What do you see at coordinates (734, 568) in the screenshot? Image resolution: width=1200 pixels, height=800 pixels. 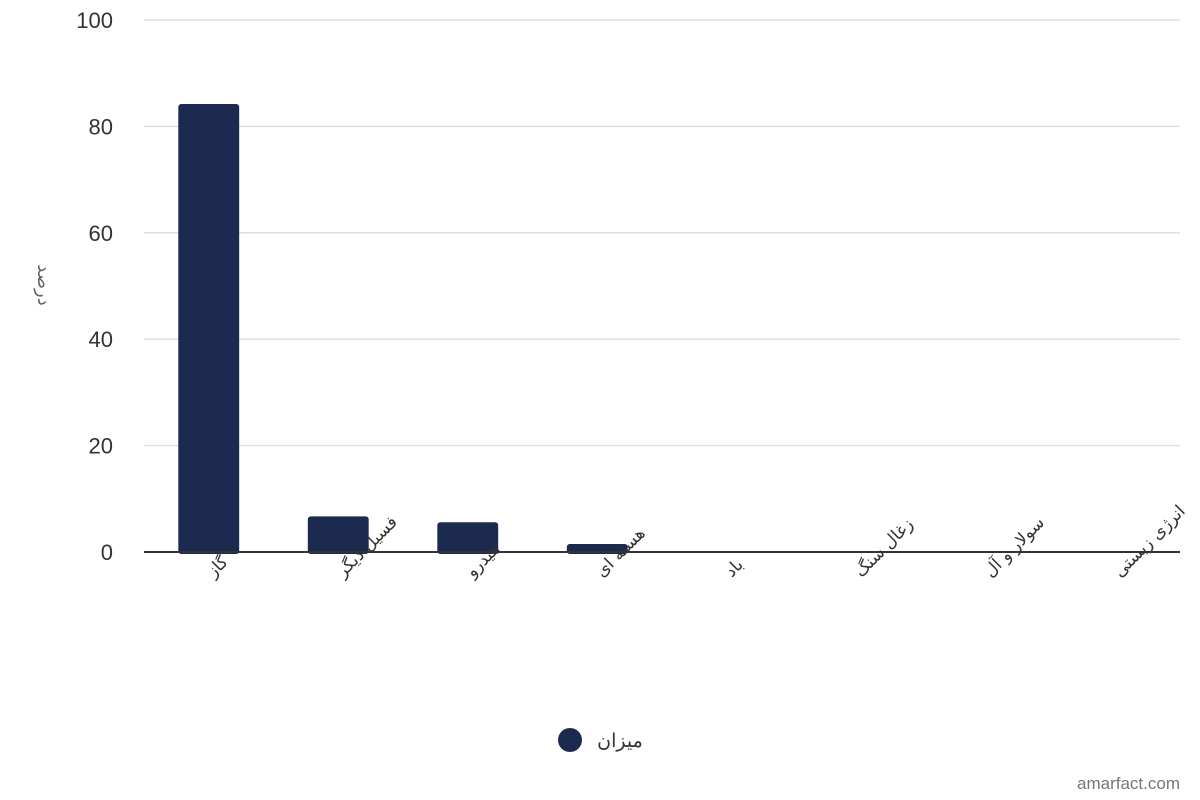 I see `x-tick-label: باد` at bounding box center [734, 568].